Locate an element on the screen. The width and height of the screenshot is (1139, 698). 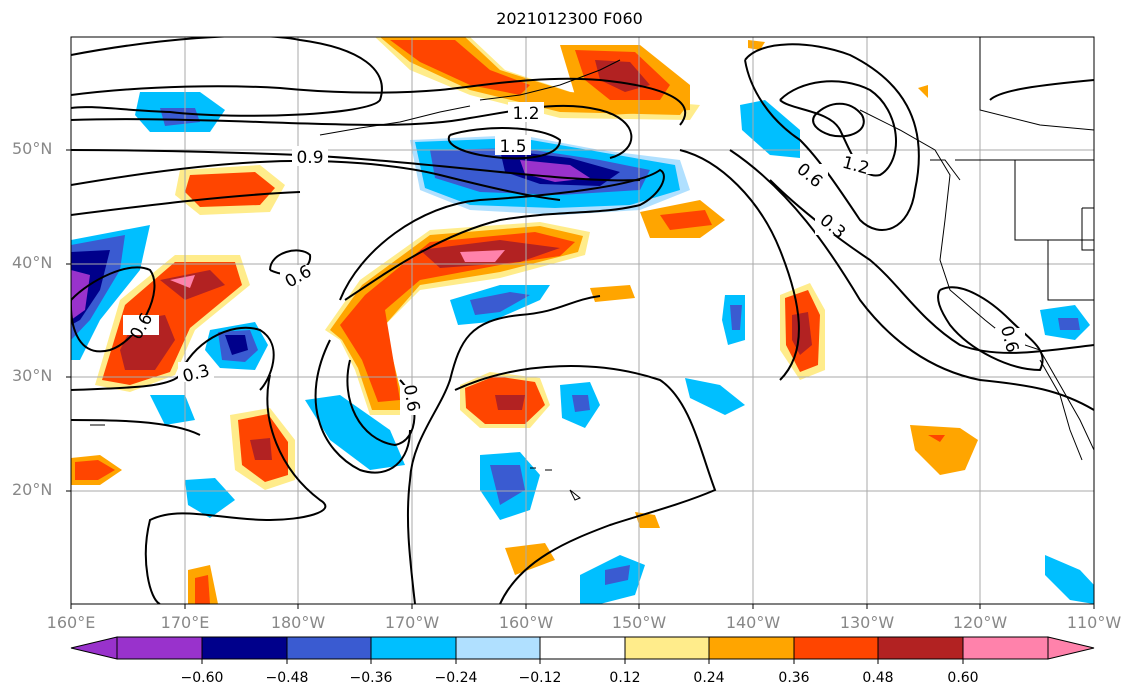
lon-label: 110°W is located at coordinates (1094, 622).